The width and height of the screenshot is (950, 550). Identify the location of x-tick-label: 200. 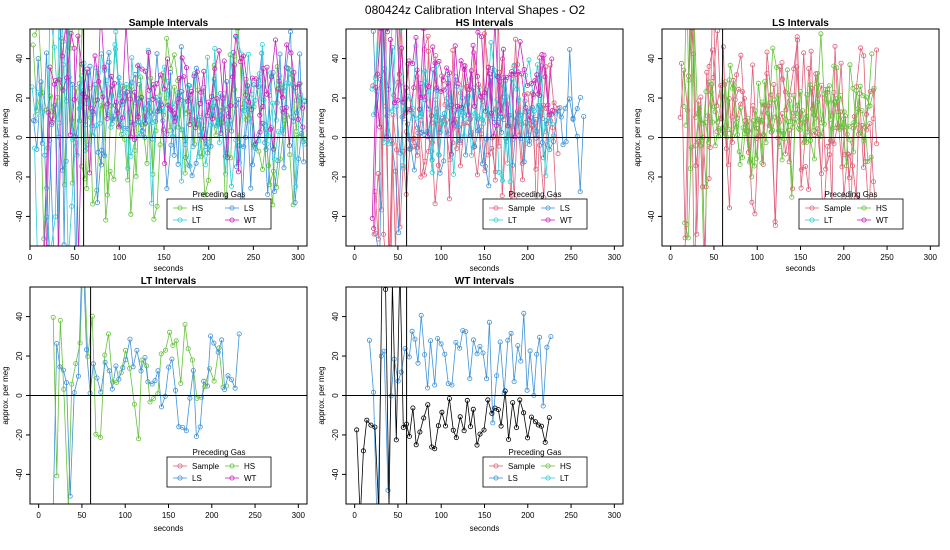
(528, 257).